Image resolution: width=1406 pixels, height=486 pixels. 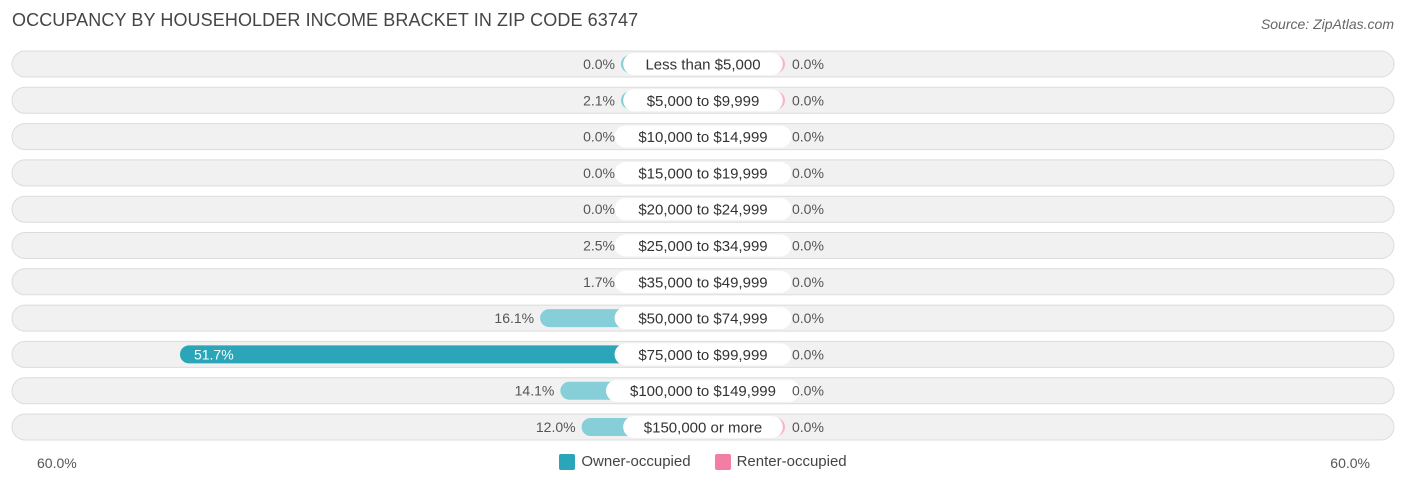 I want to click on category-label: $5,000 to $9,999, so click(x=703, y=101).